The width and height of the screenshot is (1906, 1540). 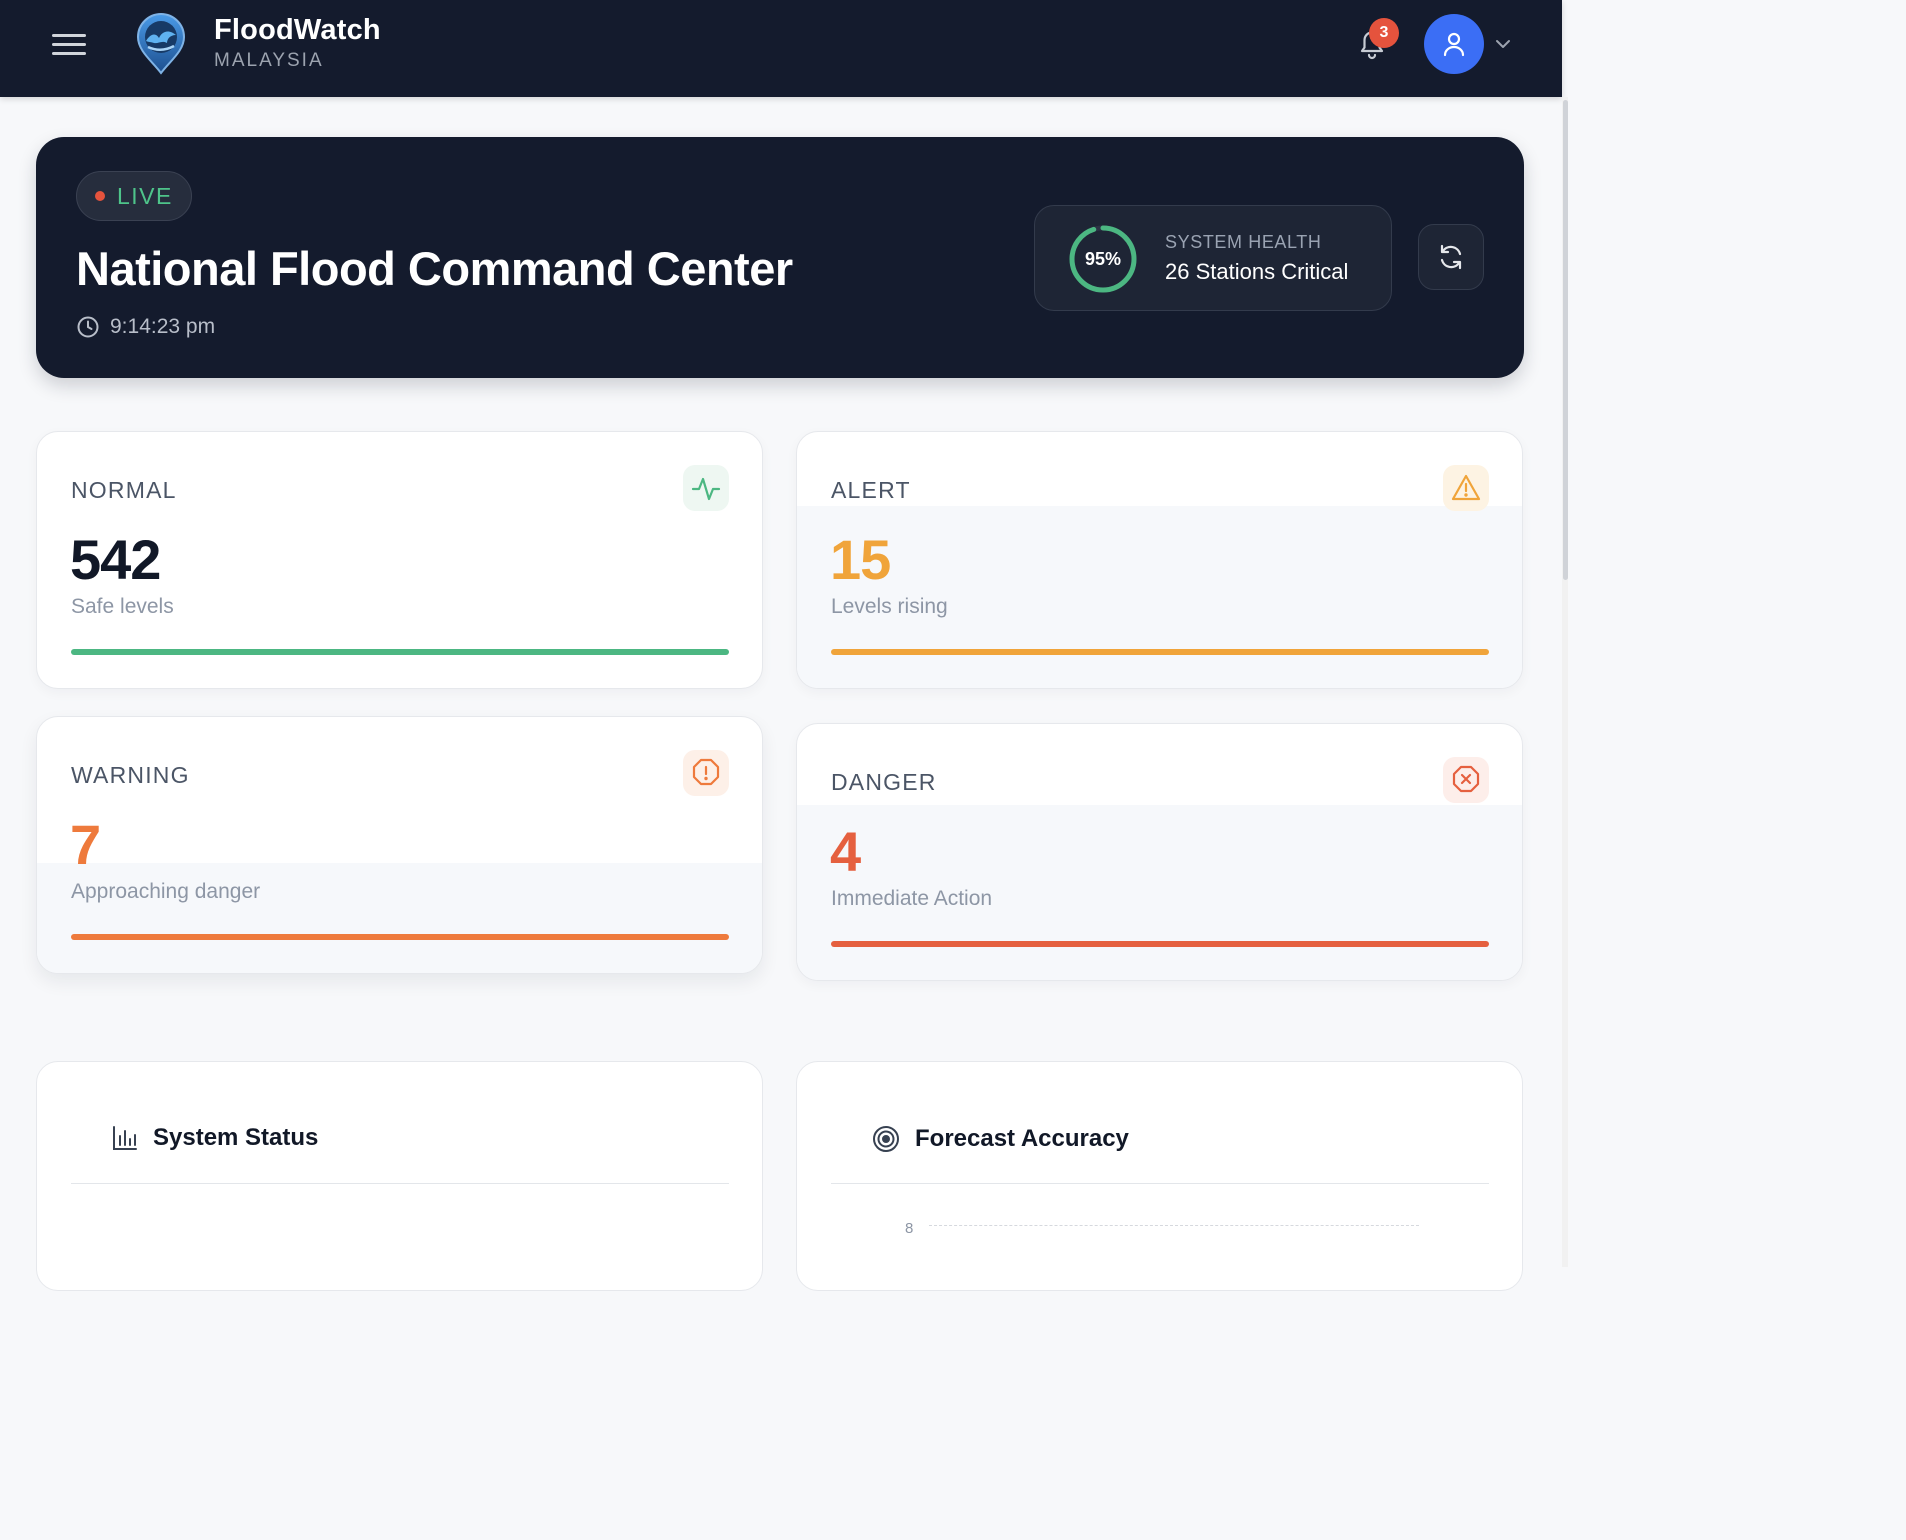 I want to click on user-avatar-button, so click(x=1454, y=44).